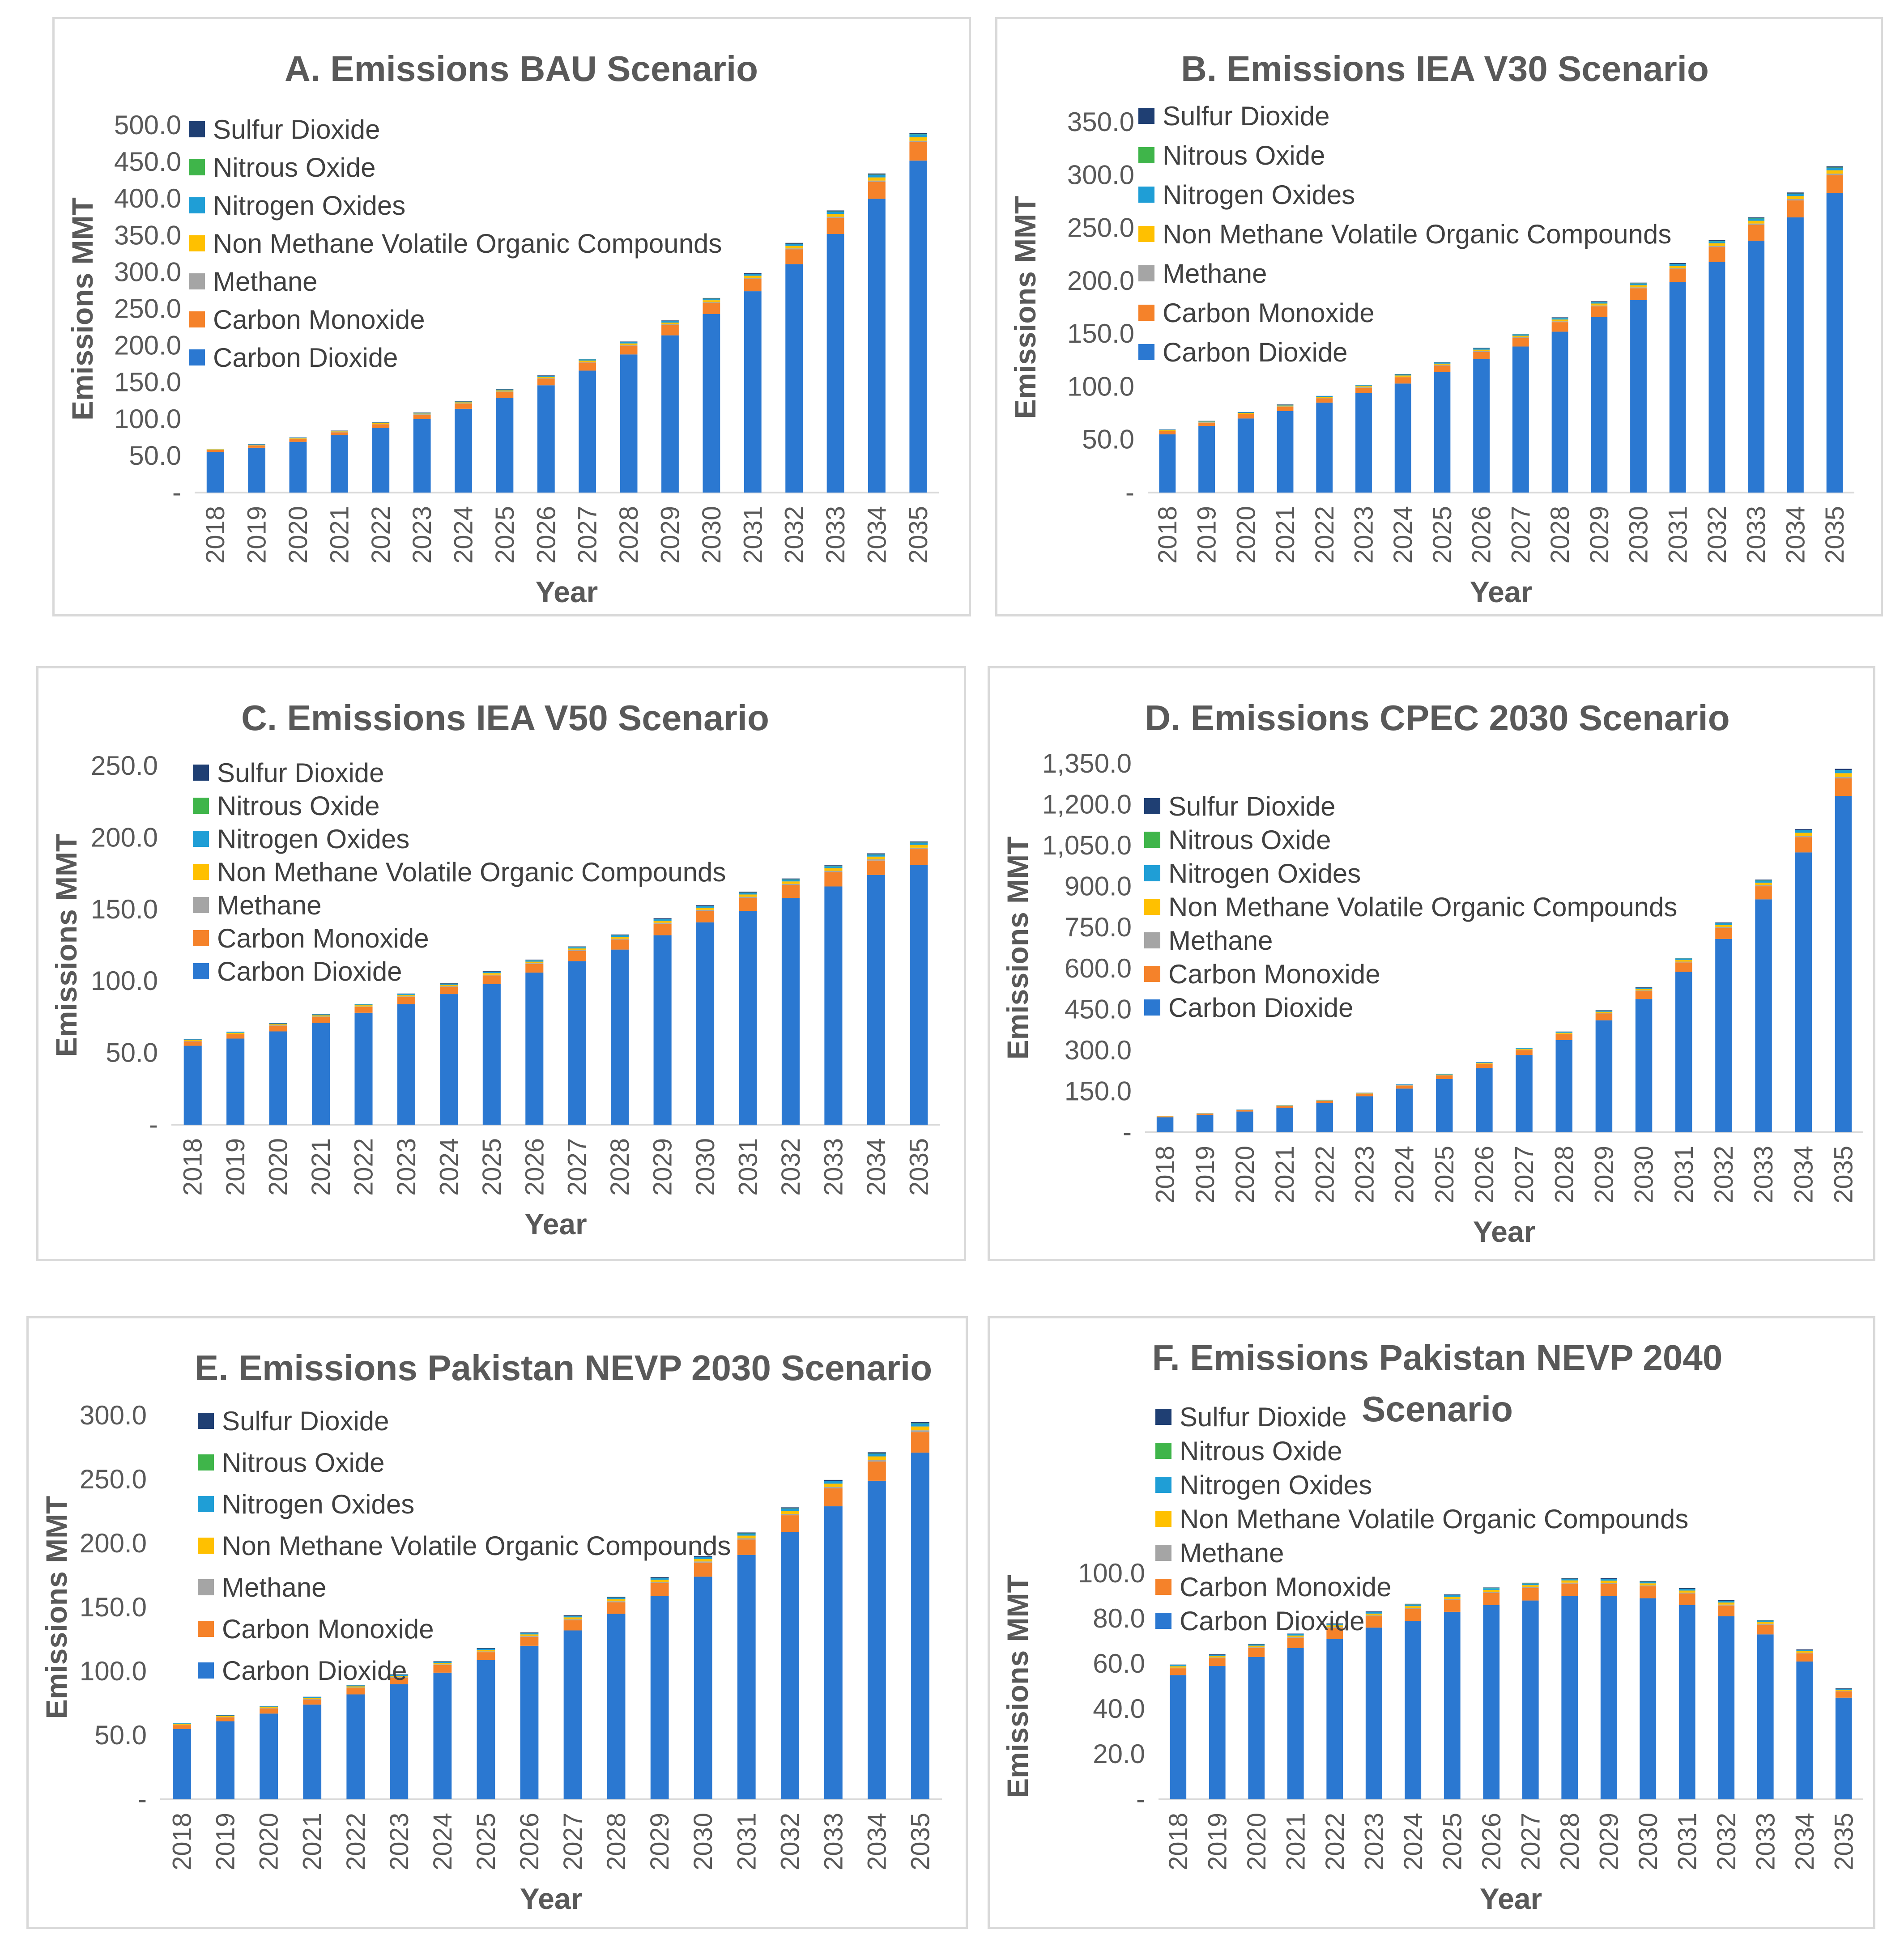 The width and height of the screenshot is (1904, 1955). What do you see at coordinates (197, 357) in the screenshot?
I see `chart-a-legend-swatch-carbon-dioxide` at bounding box center [197, 357].